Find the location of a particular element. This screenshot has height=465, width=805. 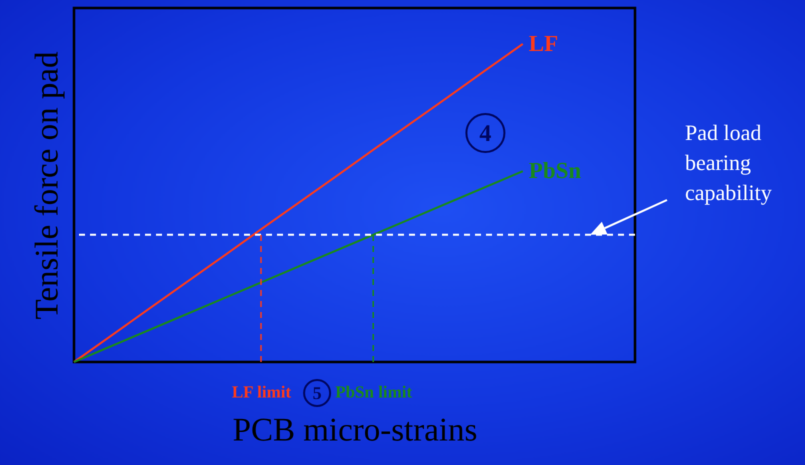

x-axis-title: PCB micro-strains is located at coordinates (355, 430).